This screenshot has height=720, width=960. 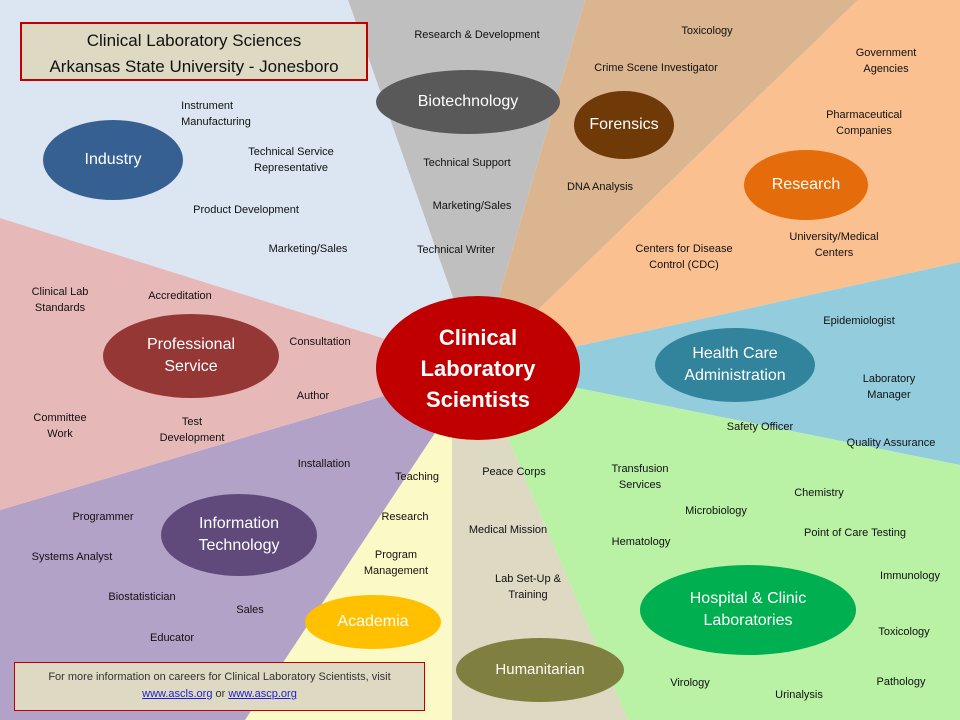 What do you see at coordinates (600, 187) in the screenshot?
I see `career-label: DNA Analysis` at bounding box center [600, 187].